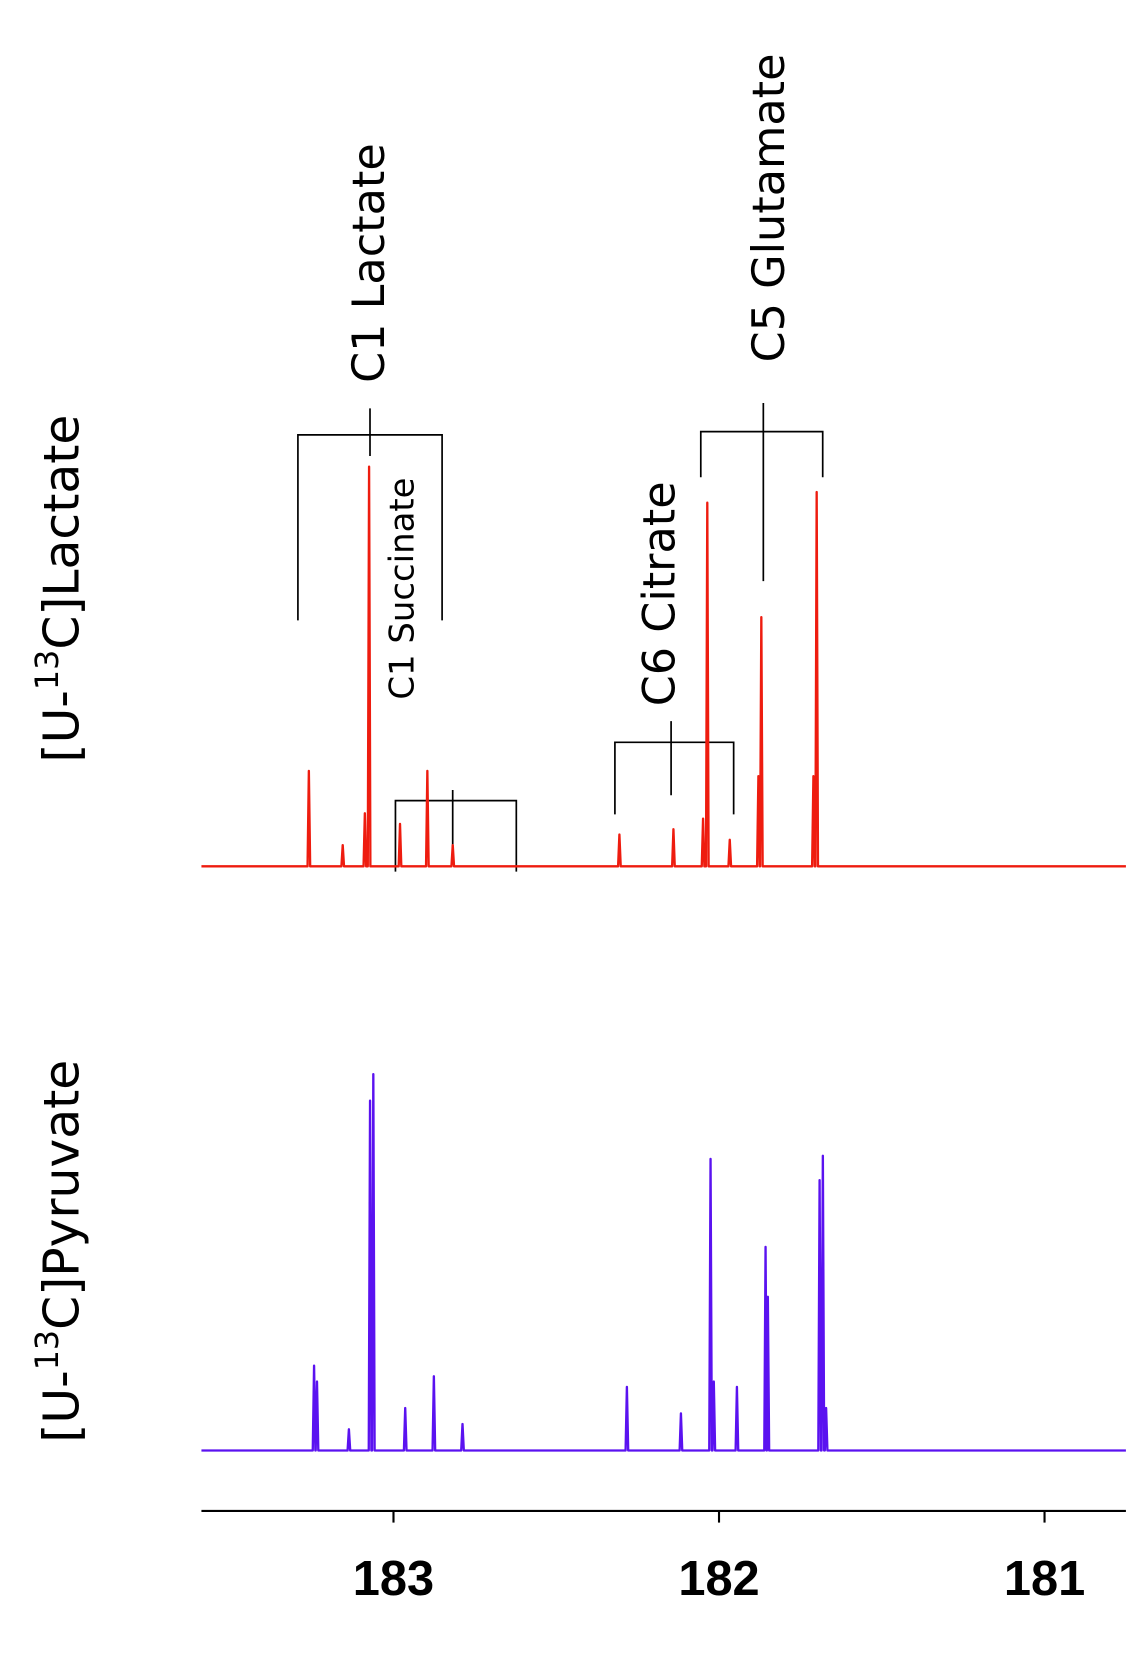 Image resolution: width=1145 pixels, height=1668 pixels. Describe the element at coordinates (1044, 1579) in the screenshot. I see `x-tick-label: 181` at that location.